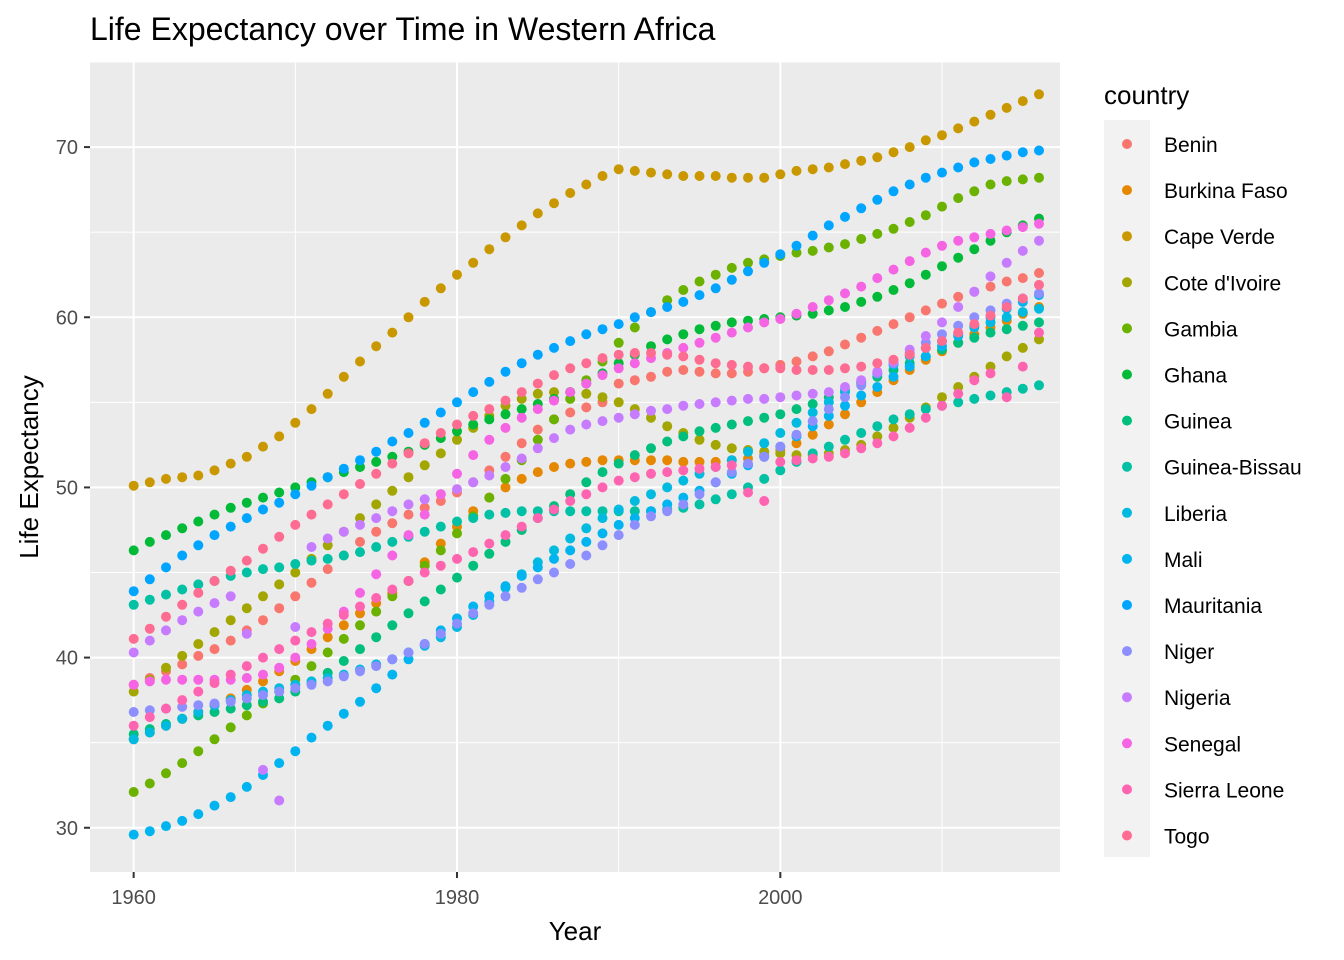 The height and width of the screenshot is (960, 1344). I want to click on legend-item: Benin, so click(1170, 145).